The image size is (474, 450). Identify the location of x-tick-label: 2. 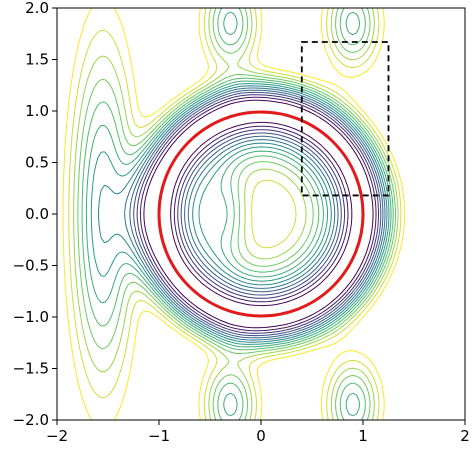
(465, 436).